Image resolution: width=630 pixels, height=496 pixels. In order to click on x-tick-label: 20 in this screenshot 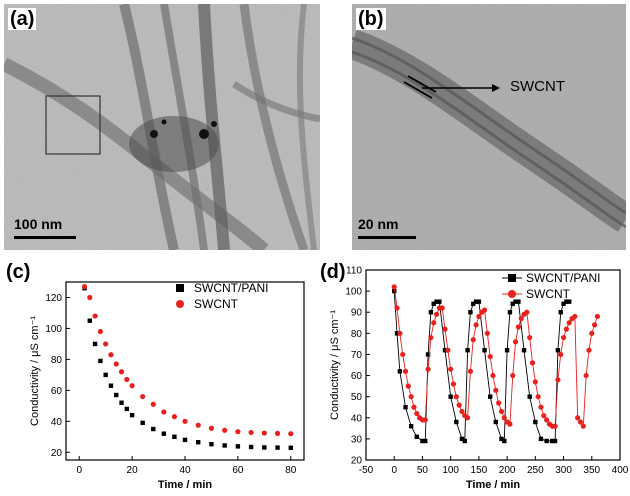, I will do `click(133, 470)`.